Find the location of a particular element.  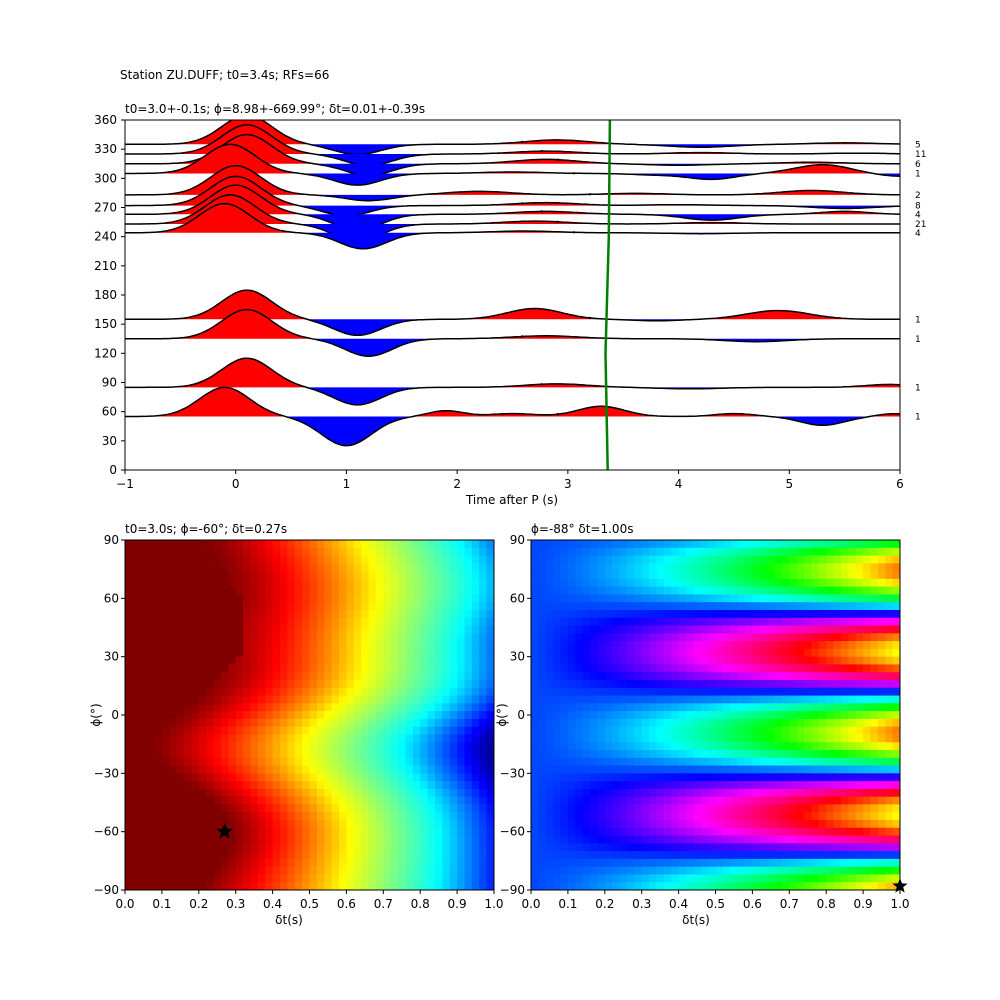

x-tick-label: 0.6 is located at coordinates (346, 904).